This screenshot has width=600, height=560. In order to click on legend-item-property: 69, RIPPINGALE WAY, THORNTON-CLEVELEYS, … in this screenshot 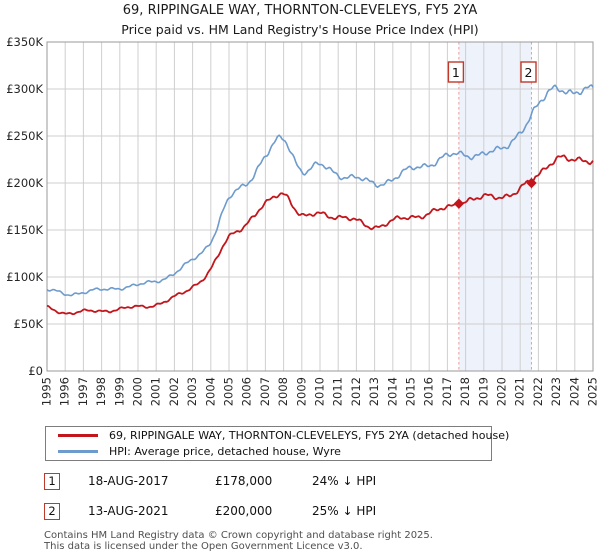, I will do `click(277, 435)`.